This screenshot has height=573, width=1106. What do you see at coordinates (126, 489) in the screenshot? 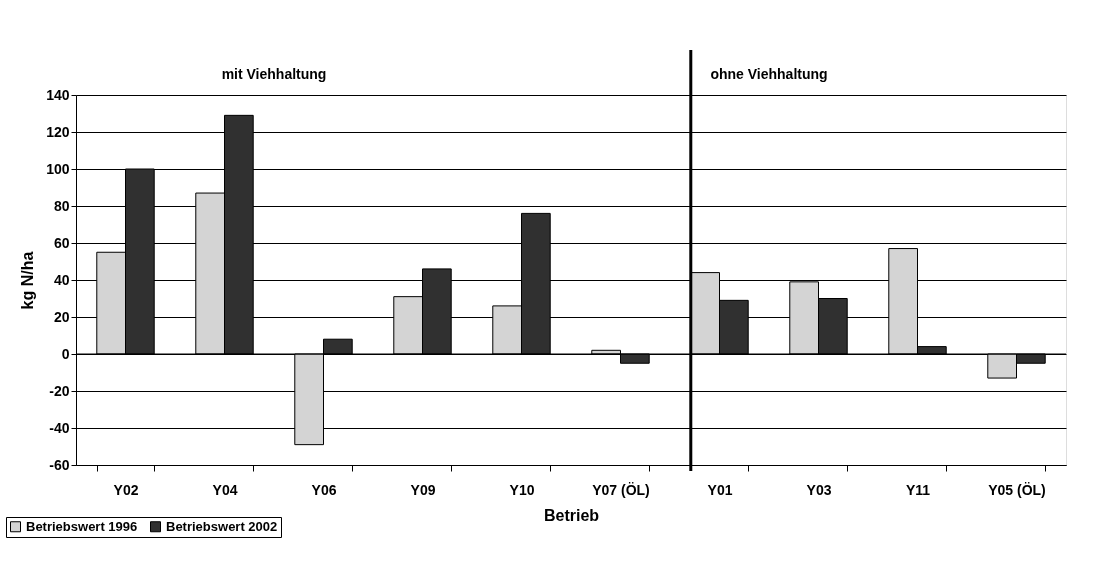
I see `x-tick-label: Y02` at bounding box center [126, 489].